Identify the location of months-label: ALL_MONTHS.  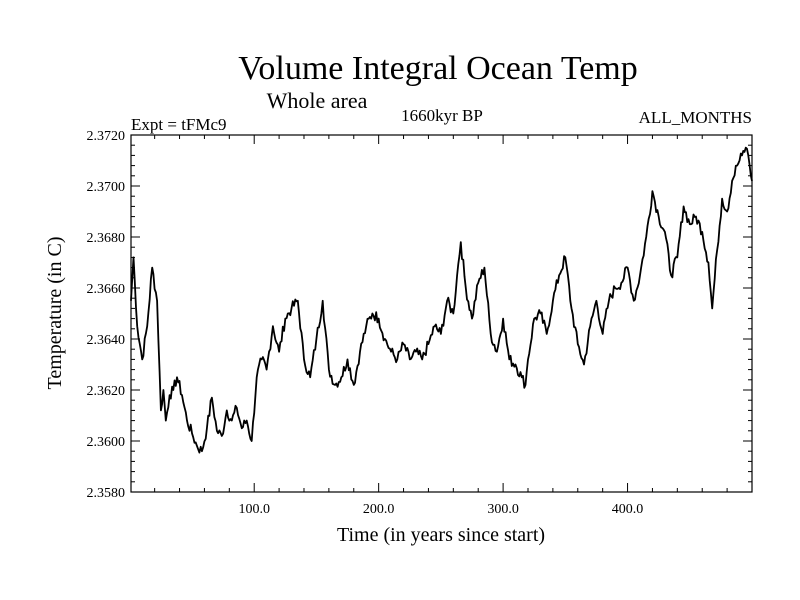
(695, 117).